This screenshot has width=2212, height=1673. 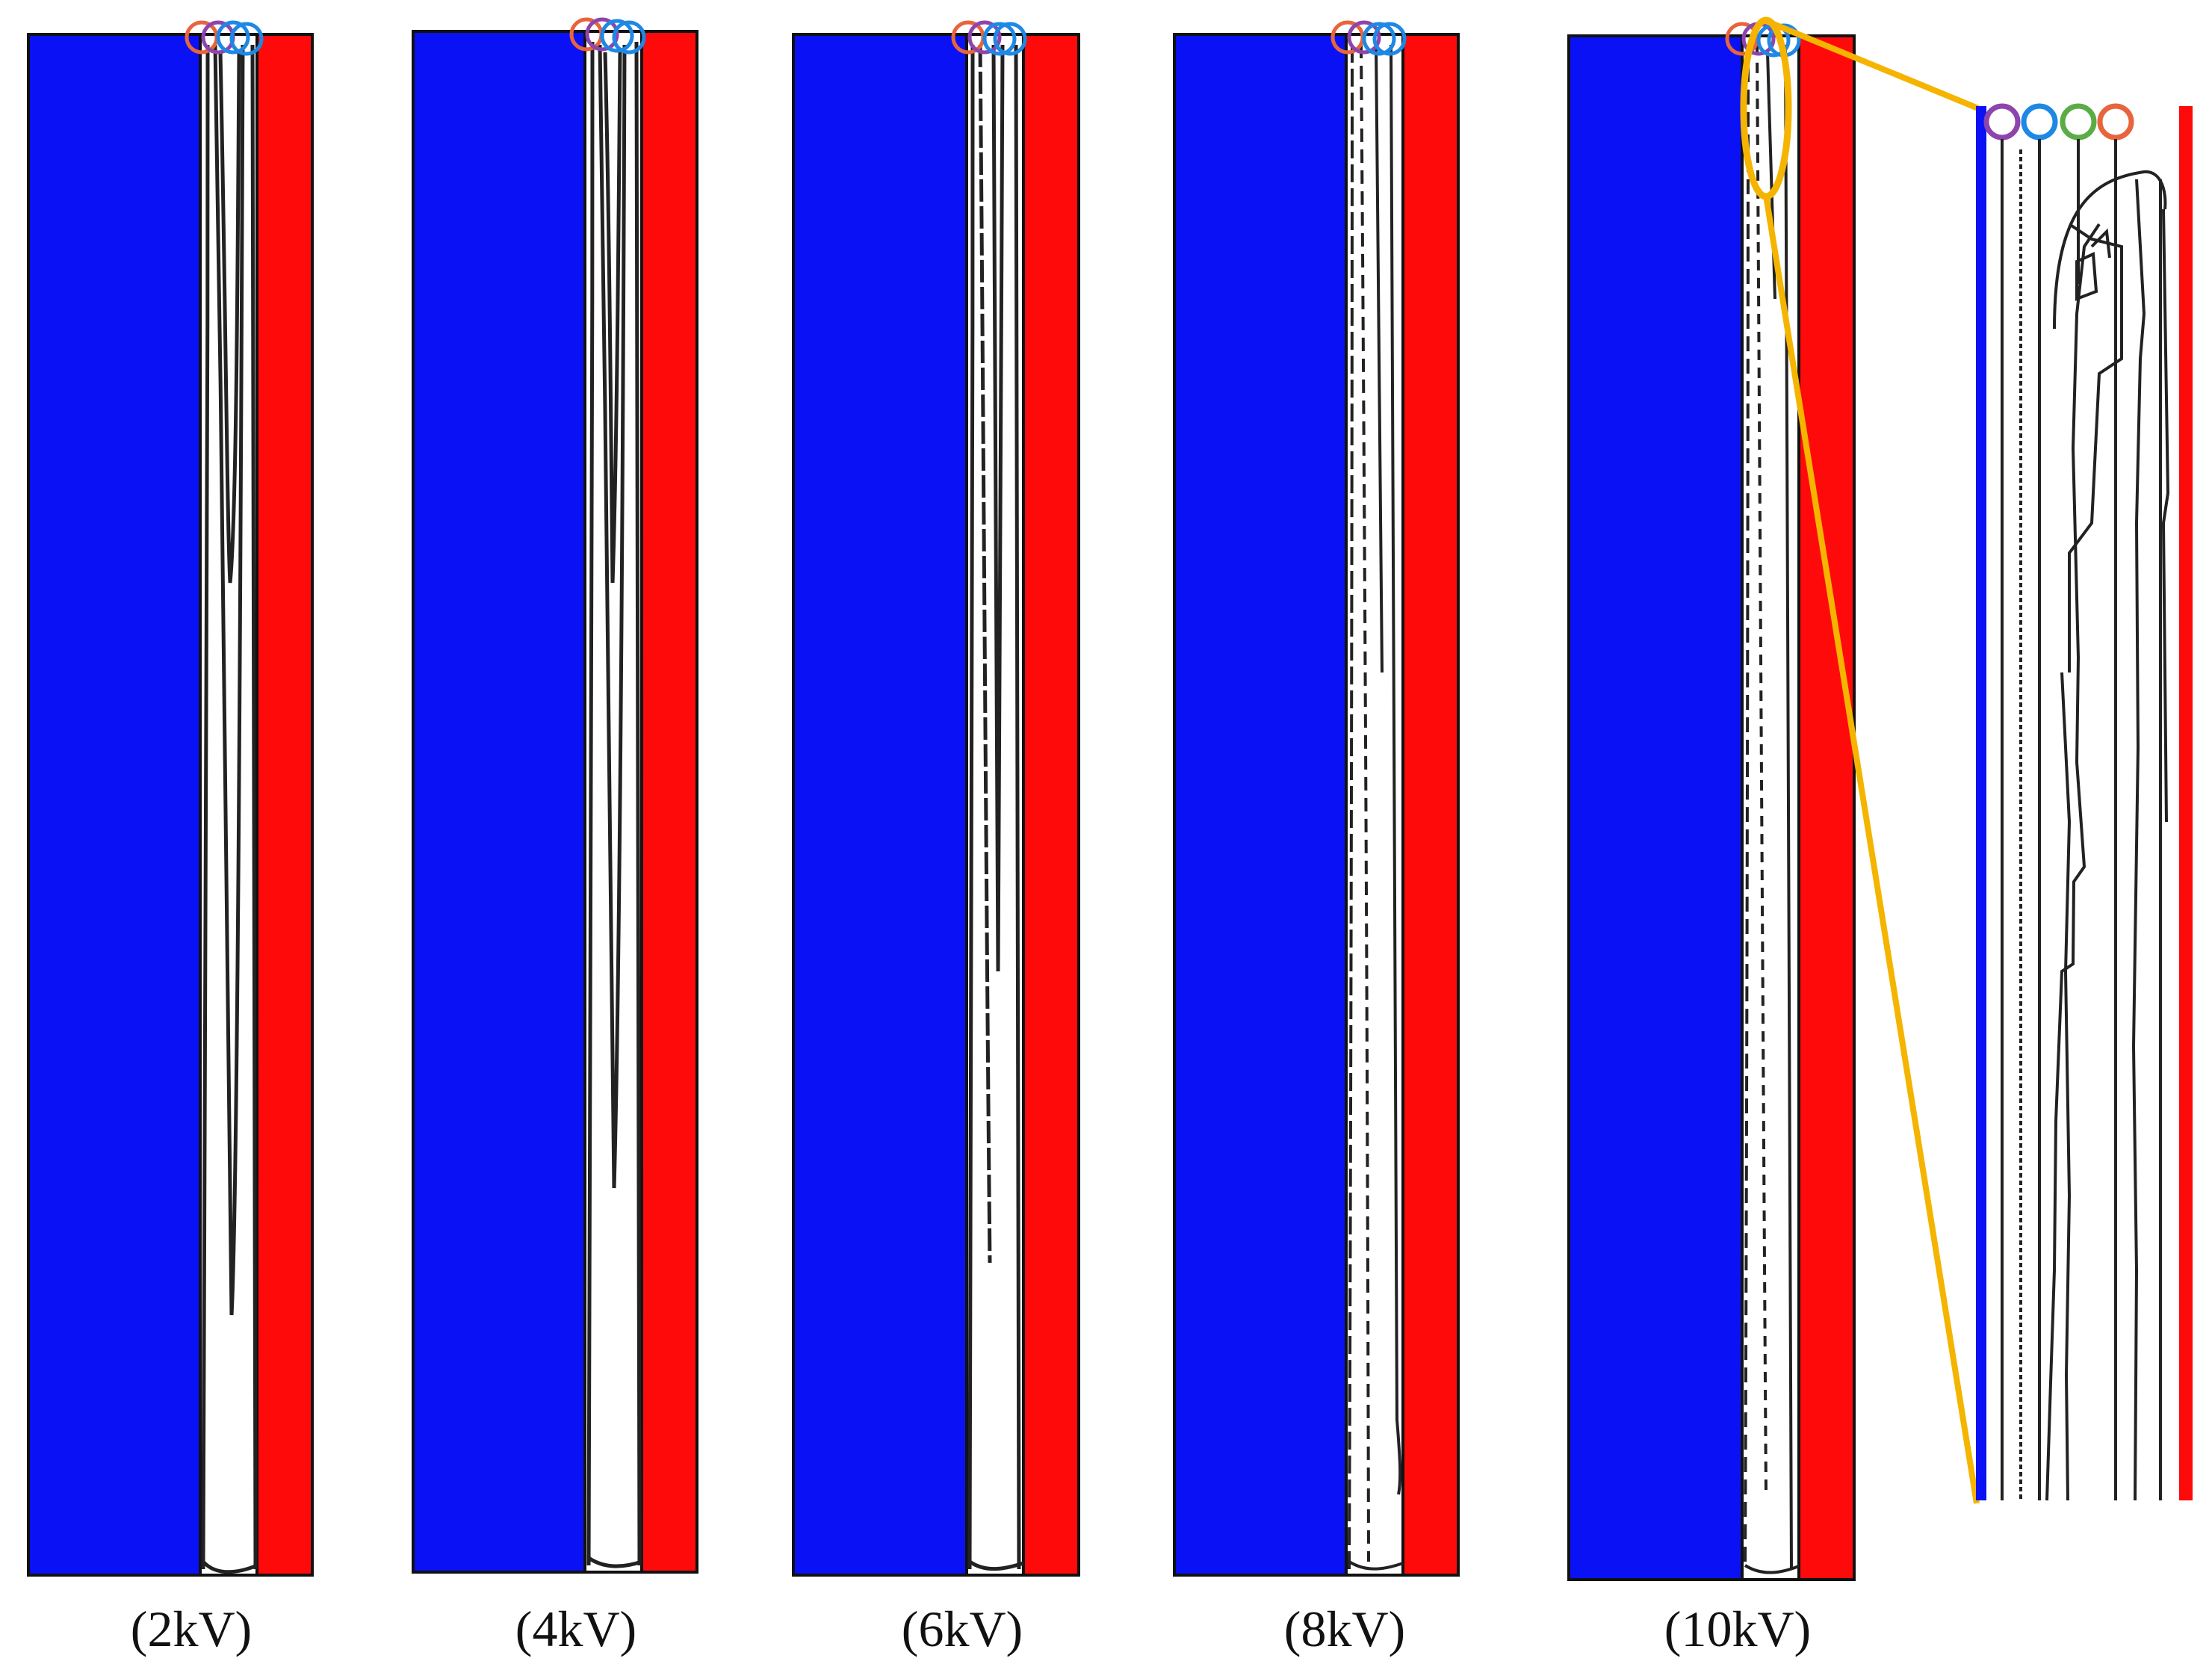 What do you see at coordinates (2115, 121) in the screenshot?
I see `inset-marker-orange` at bounding box center [2115, 121].